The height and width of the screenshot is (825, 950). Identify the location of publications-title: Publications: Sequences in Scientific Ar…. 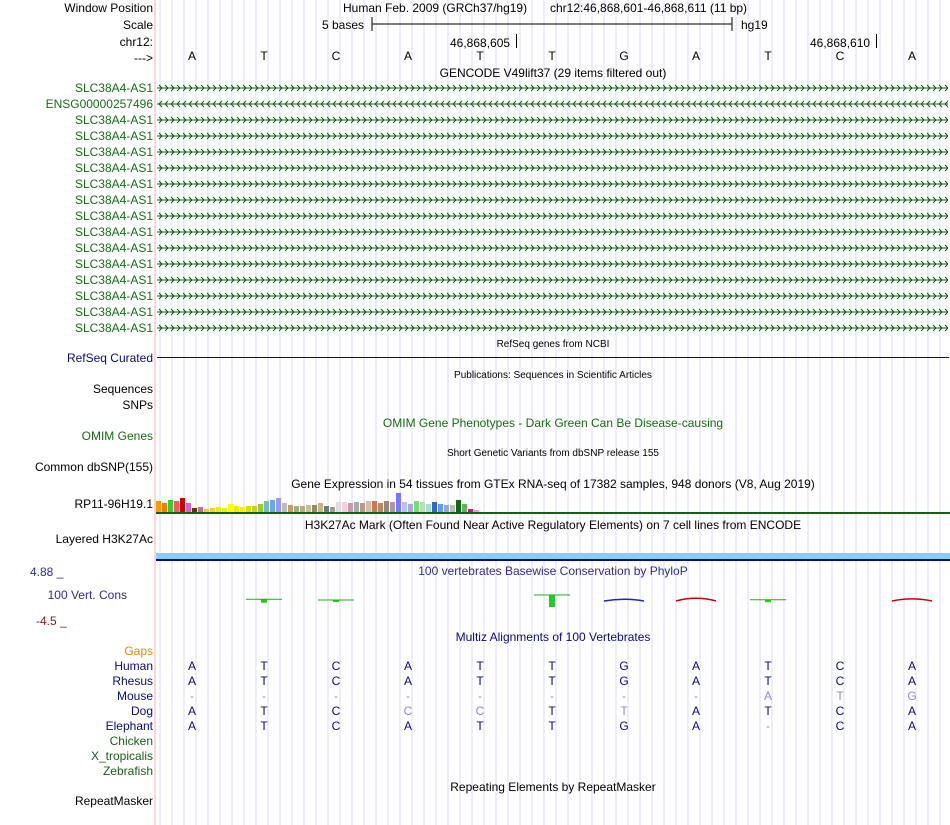
(553, 375).